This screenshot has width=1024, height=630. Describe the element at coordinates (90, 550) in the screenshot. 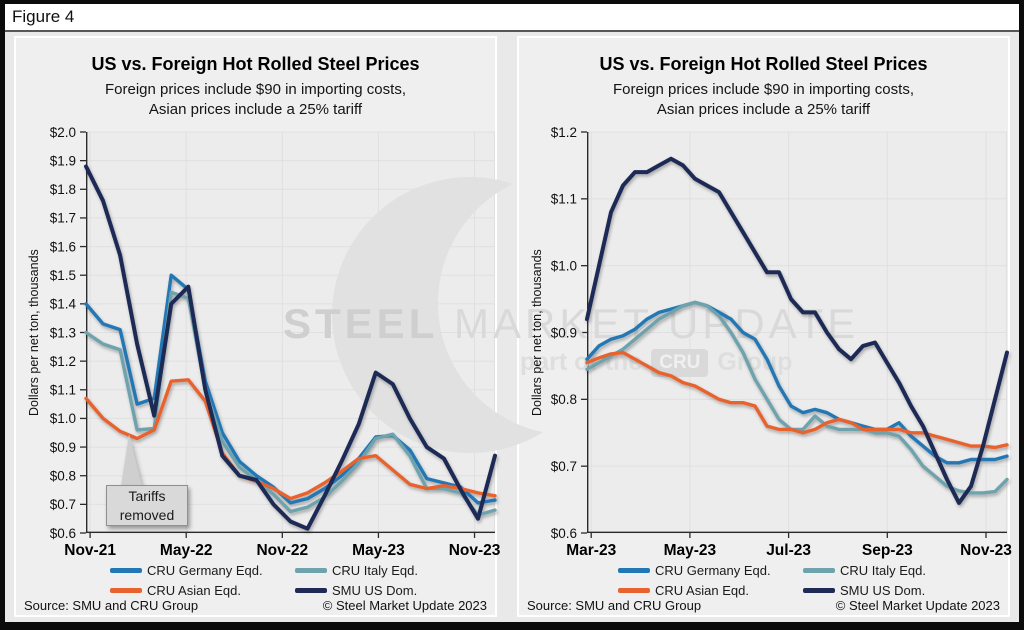

I see `x-tick-label: Nov-21` at that location.